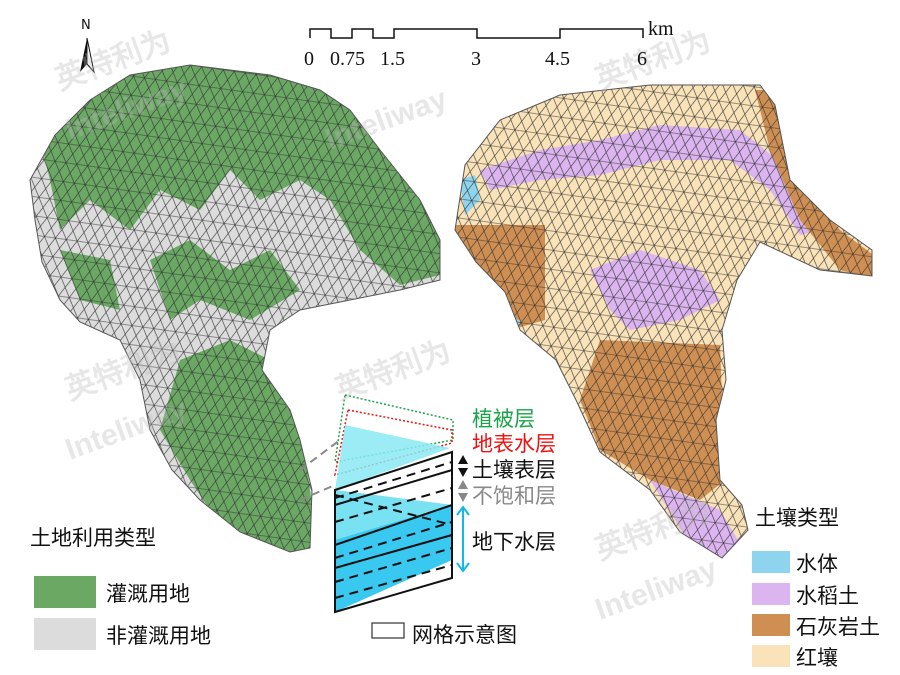 Image resolution: width=900 pixels, height=675 pixels. What do you see at coordinates (93, 538) in the screenshot?
I see `land-use-legend-title: 土地利用类型` at bounding box center [93, 538].